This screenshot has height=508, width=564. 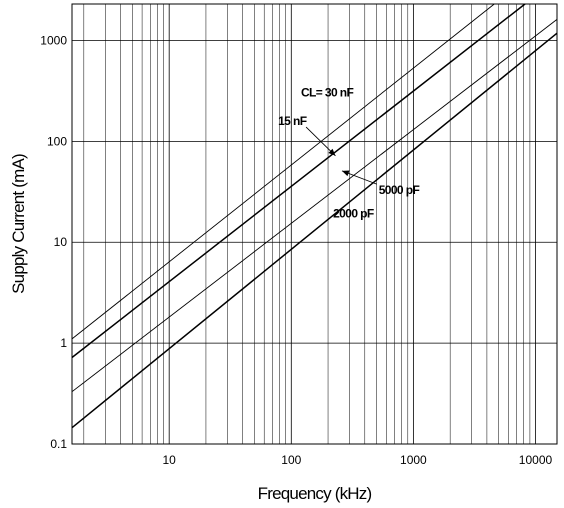 I want to click on y-tick-label: 1000, so click(x=53, y=40).